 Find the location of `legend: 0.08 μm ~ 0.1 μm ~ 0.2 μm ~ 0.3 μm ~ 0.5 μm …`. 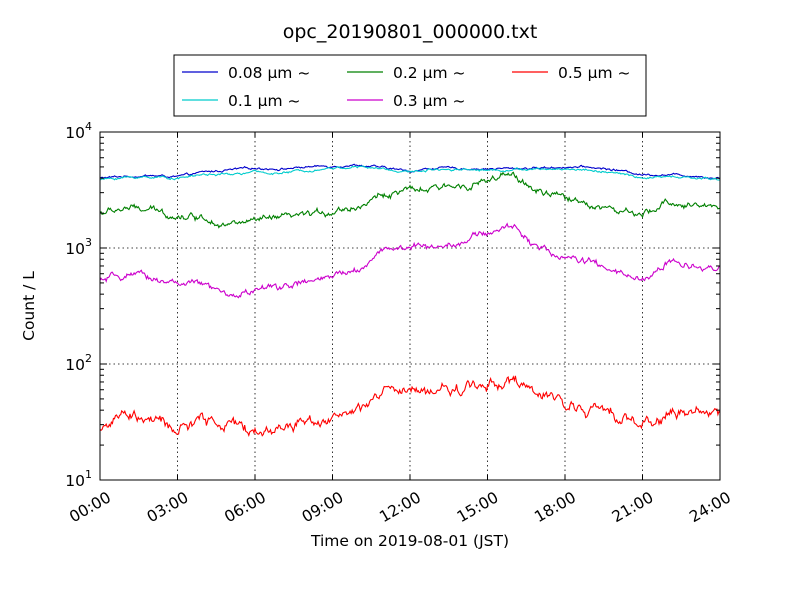

legend: 0.08 μm ~ 0.1 μm ~ 0.2 μm ~ 0.3 μm ~ 0.5 μm … is located at coordinates (410, 85).